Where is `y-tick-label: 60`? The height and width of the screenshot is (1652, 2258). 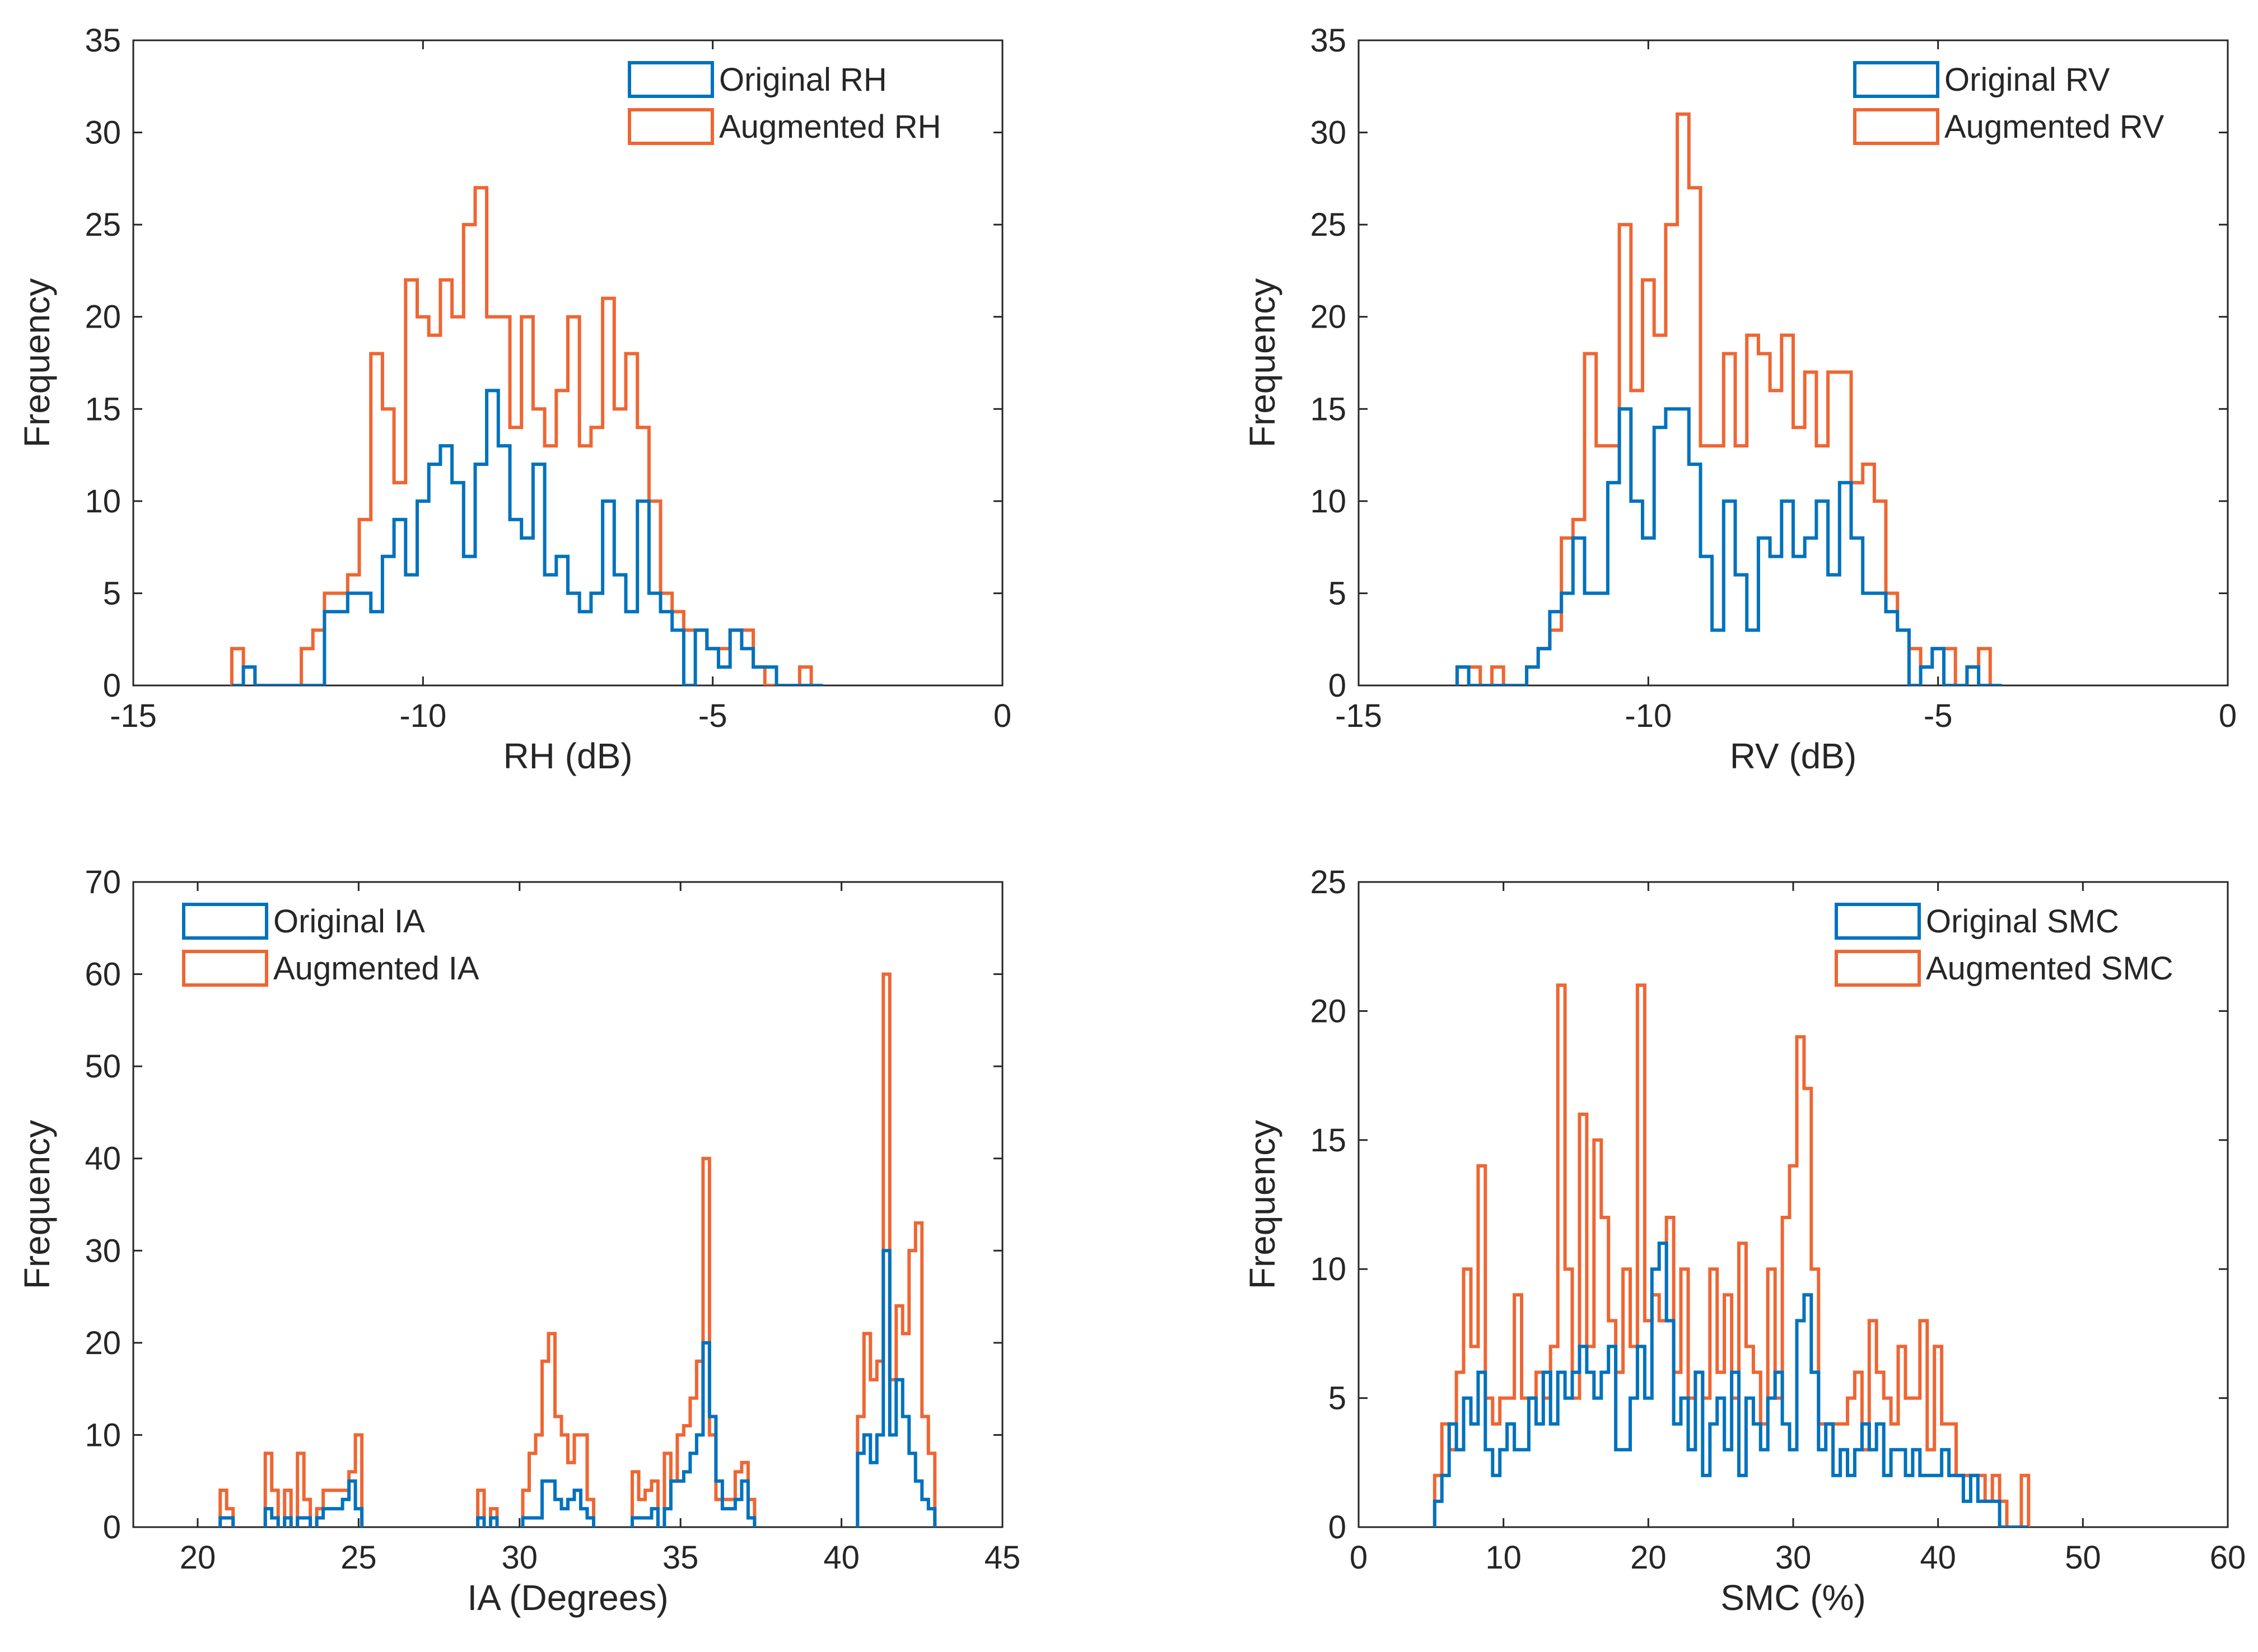 y-tick-label: 60 is located at coordinates (103, 975).